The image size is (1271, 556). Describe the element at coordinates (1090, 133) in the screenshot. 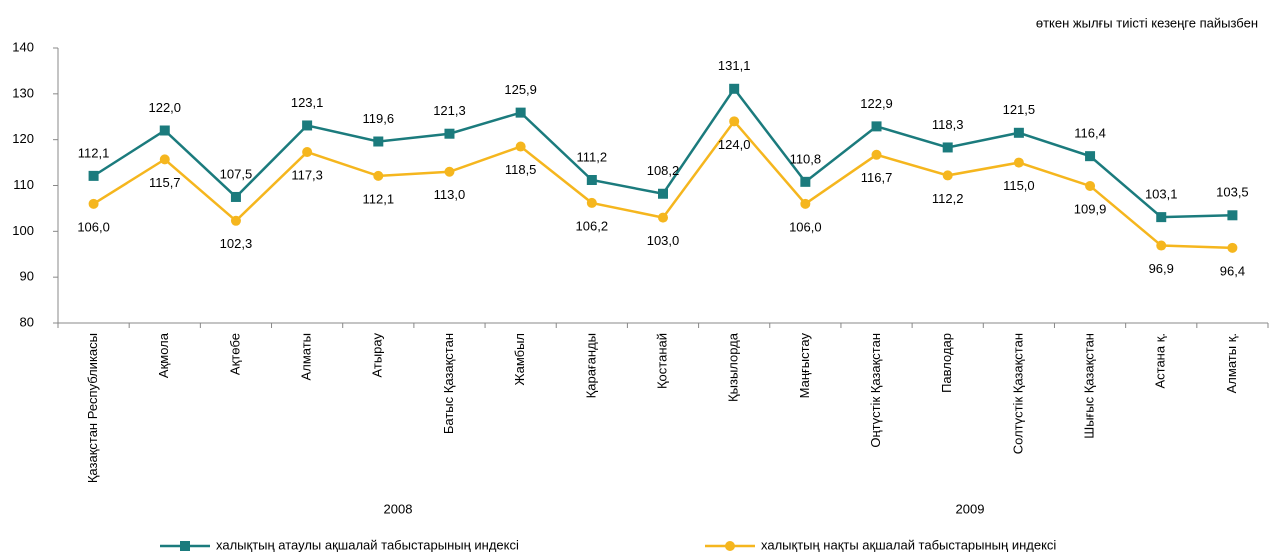

I see `data-label: 116,4` at that location.